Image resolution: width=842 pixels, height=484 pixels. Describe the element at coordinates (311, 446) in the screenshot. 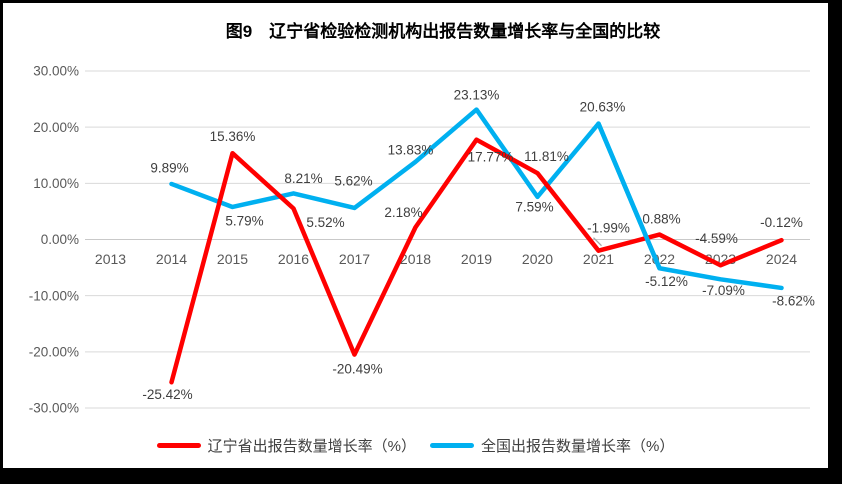

I see `legend-label-liaoning: 辽宁省出报告数量增长率（%）` at that location.